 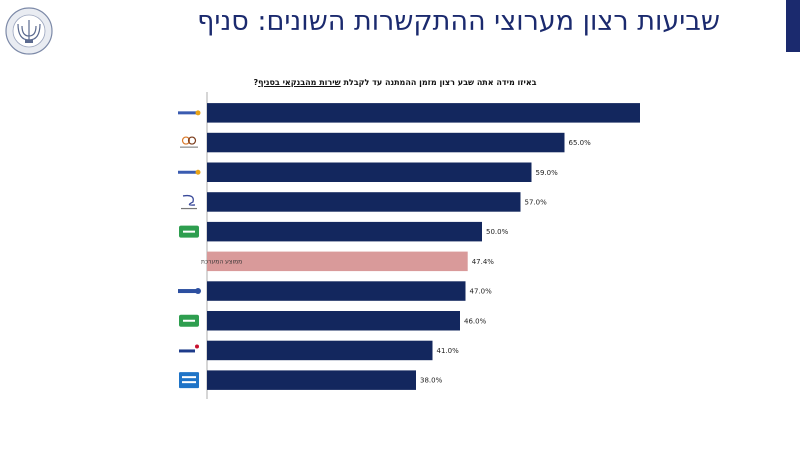 I want to click on bar-value-label: 47.4%, so click(x=483, y=262).